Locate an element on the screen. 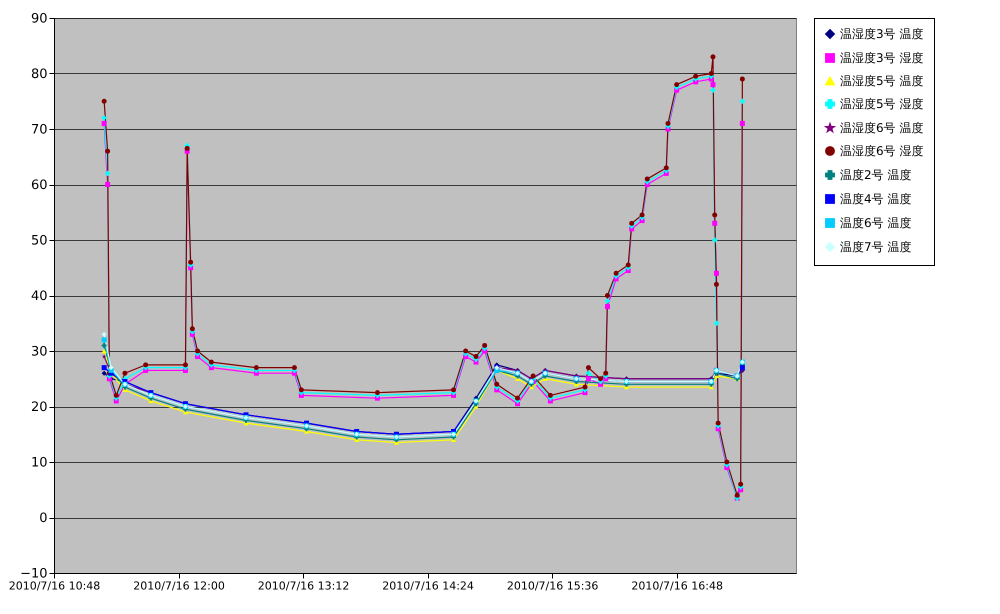 The width and height of the screenshot is (1000, 614). y-tick-label: 10 is located at coordinates (39, 463).